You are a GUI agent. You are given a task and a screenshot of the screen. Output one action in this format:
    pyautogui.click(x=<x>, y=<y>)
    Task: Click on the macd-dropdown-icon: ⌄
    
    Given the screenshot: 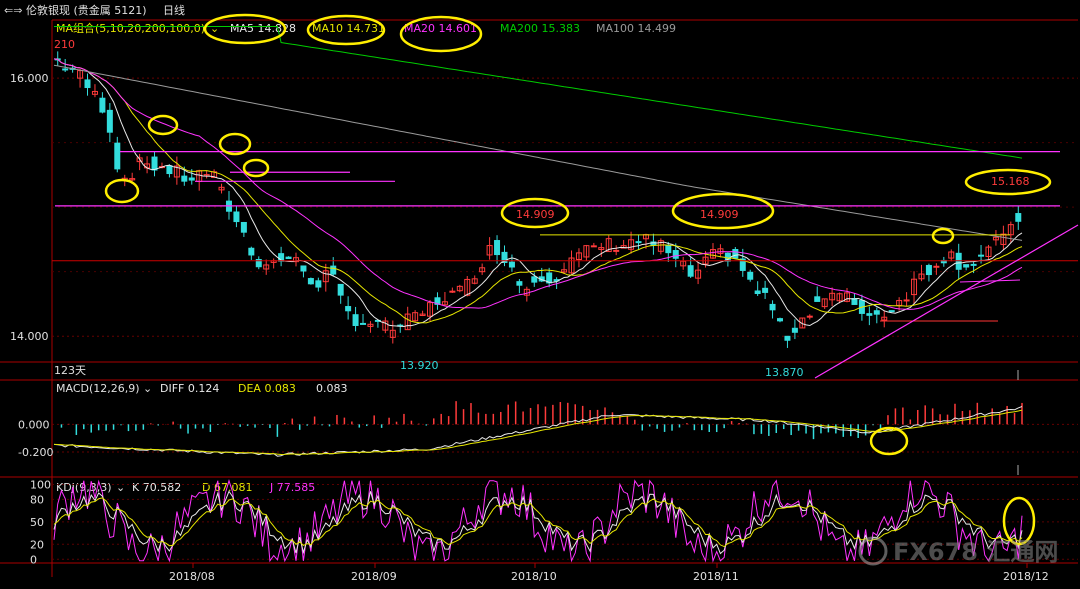 What is the action you would take?
    pyautogui.click(x=147, y=388)
    